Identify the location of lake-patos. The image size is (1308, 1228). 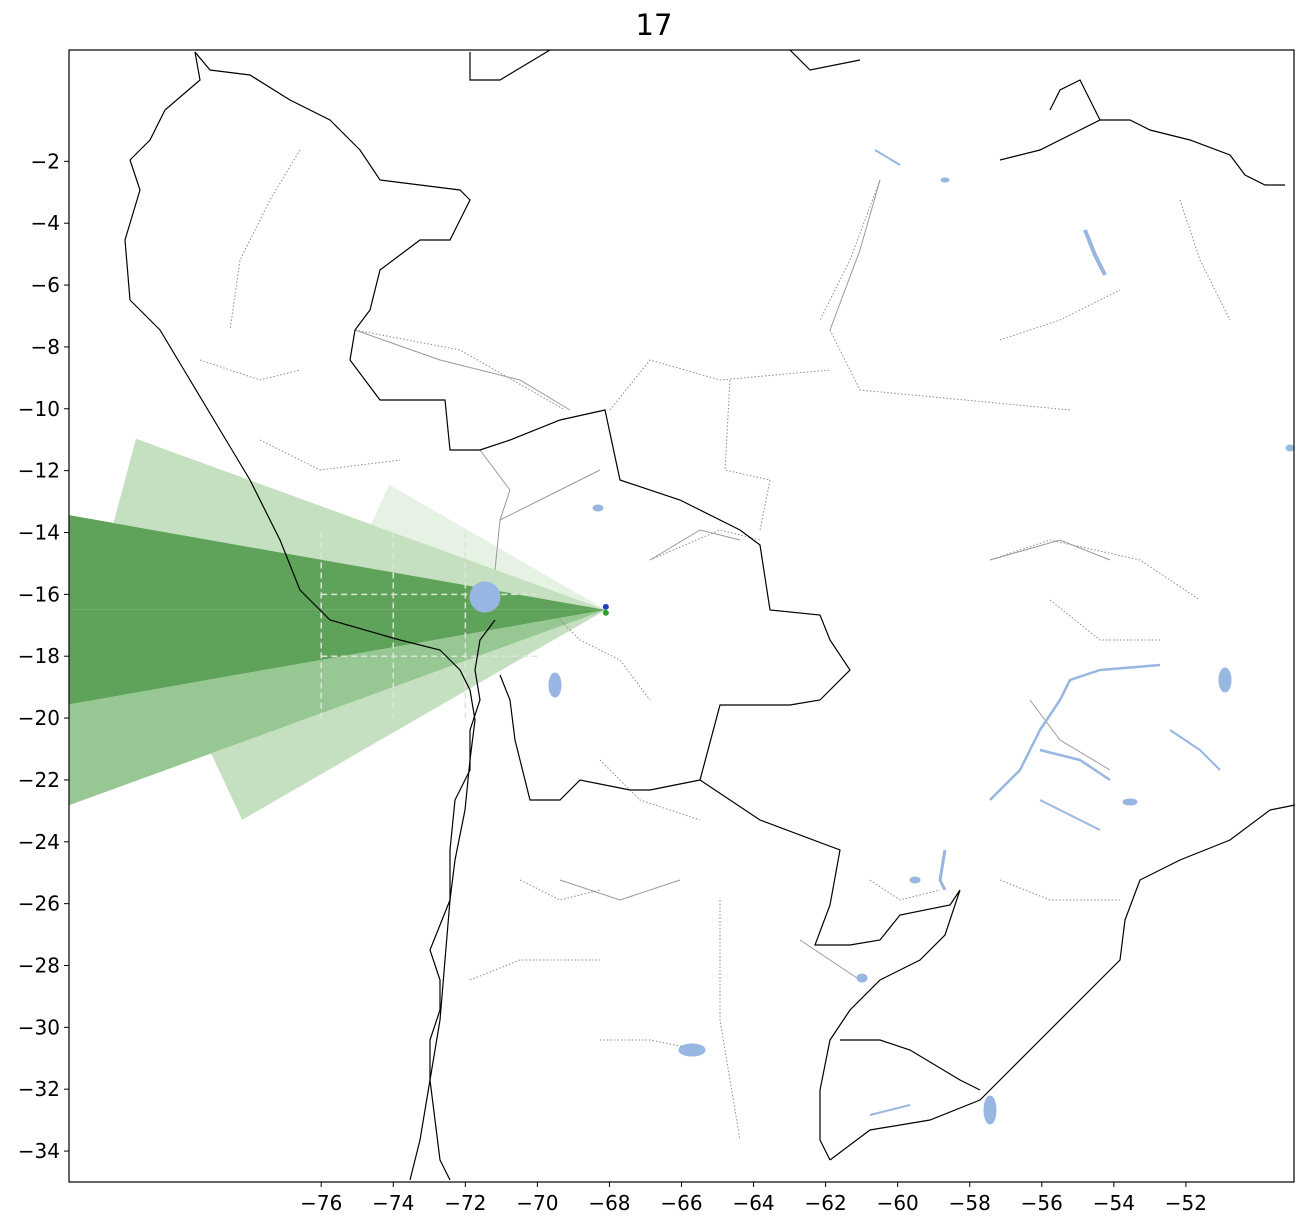
(990, 1110).